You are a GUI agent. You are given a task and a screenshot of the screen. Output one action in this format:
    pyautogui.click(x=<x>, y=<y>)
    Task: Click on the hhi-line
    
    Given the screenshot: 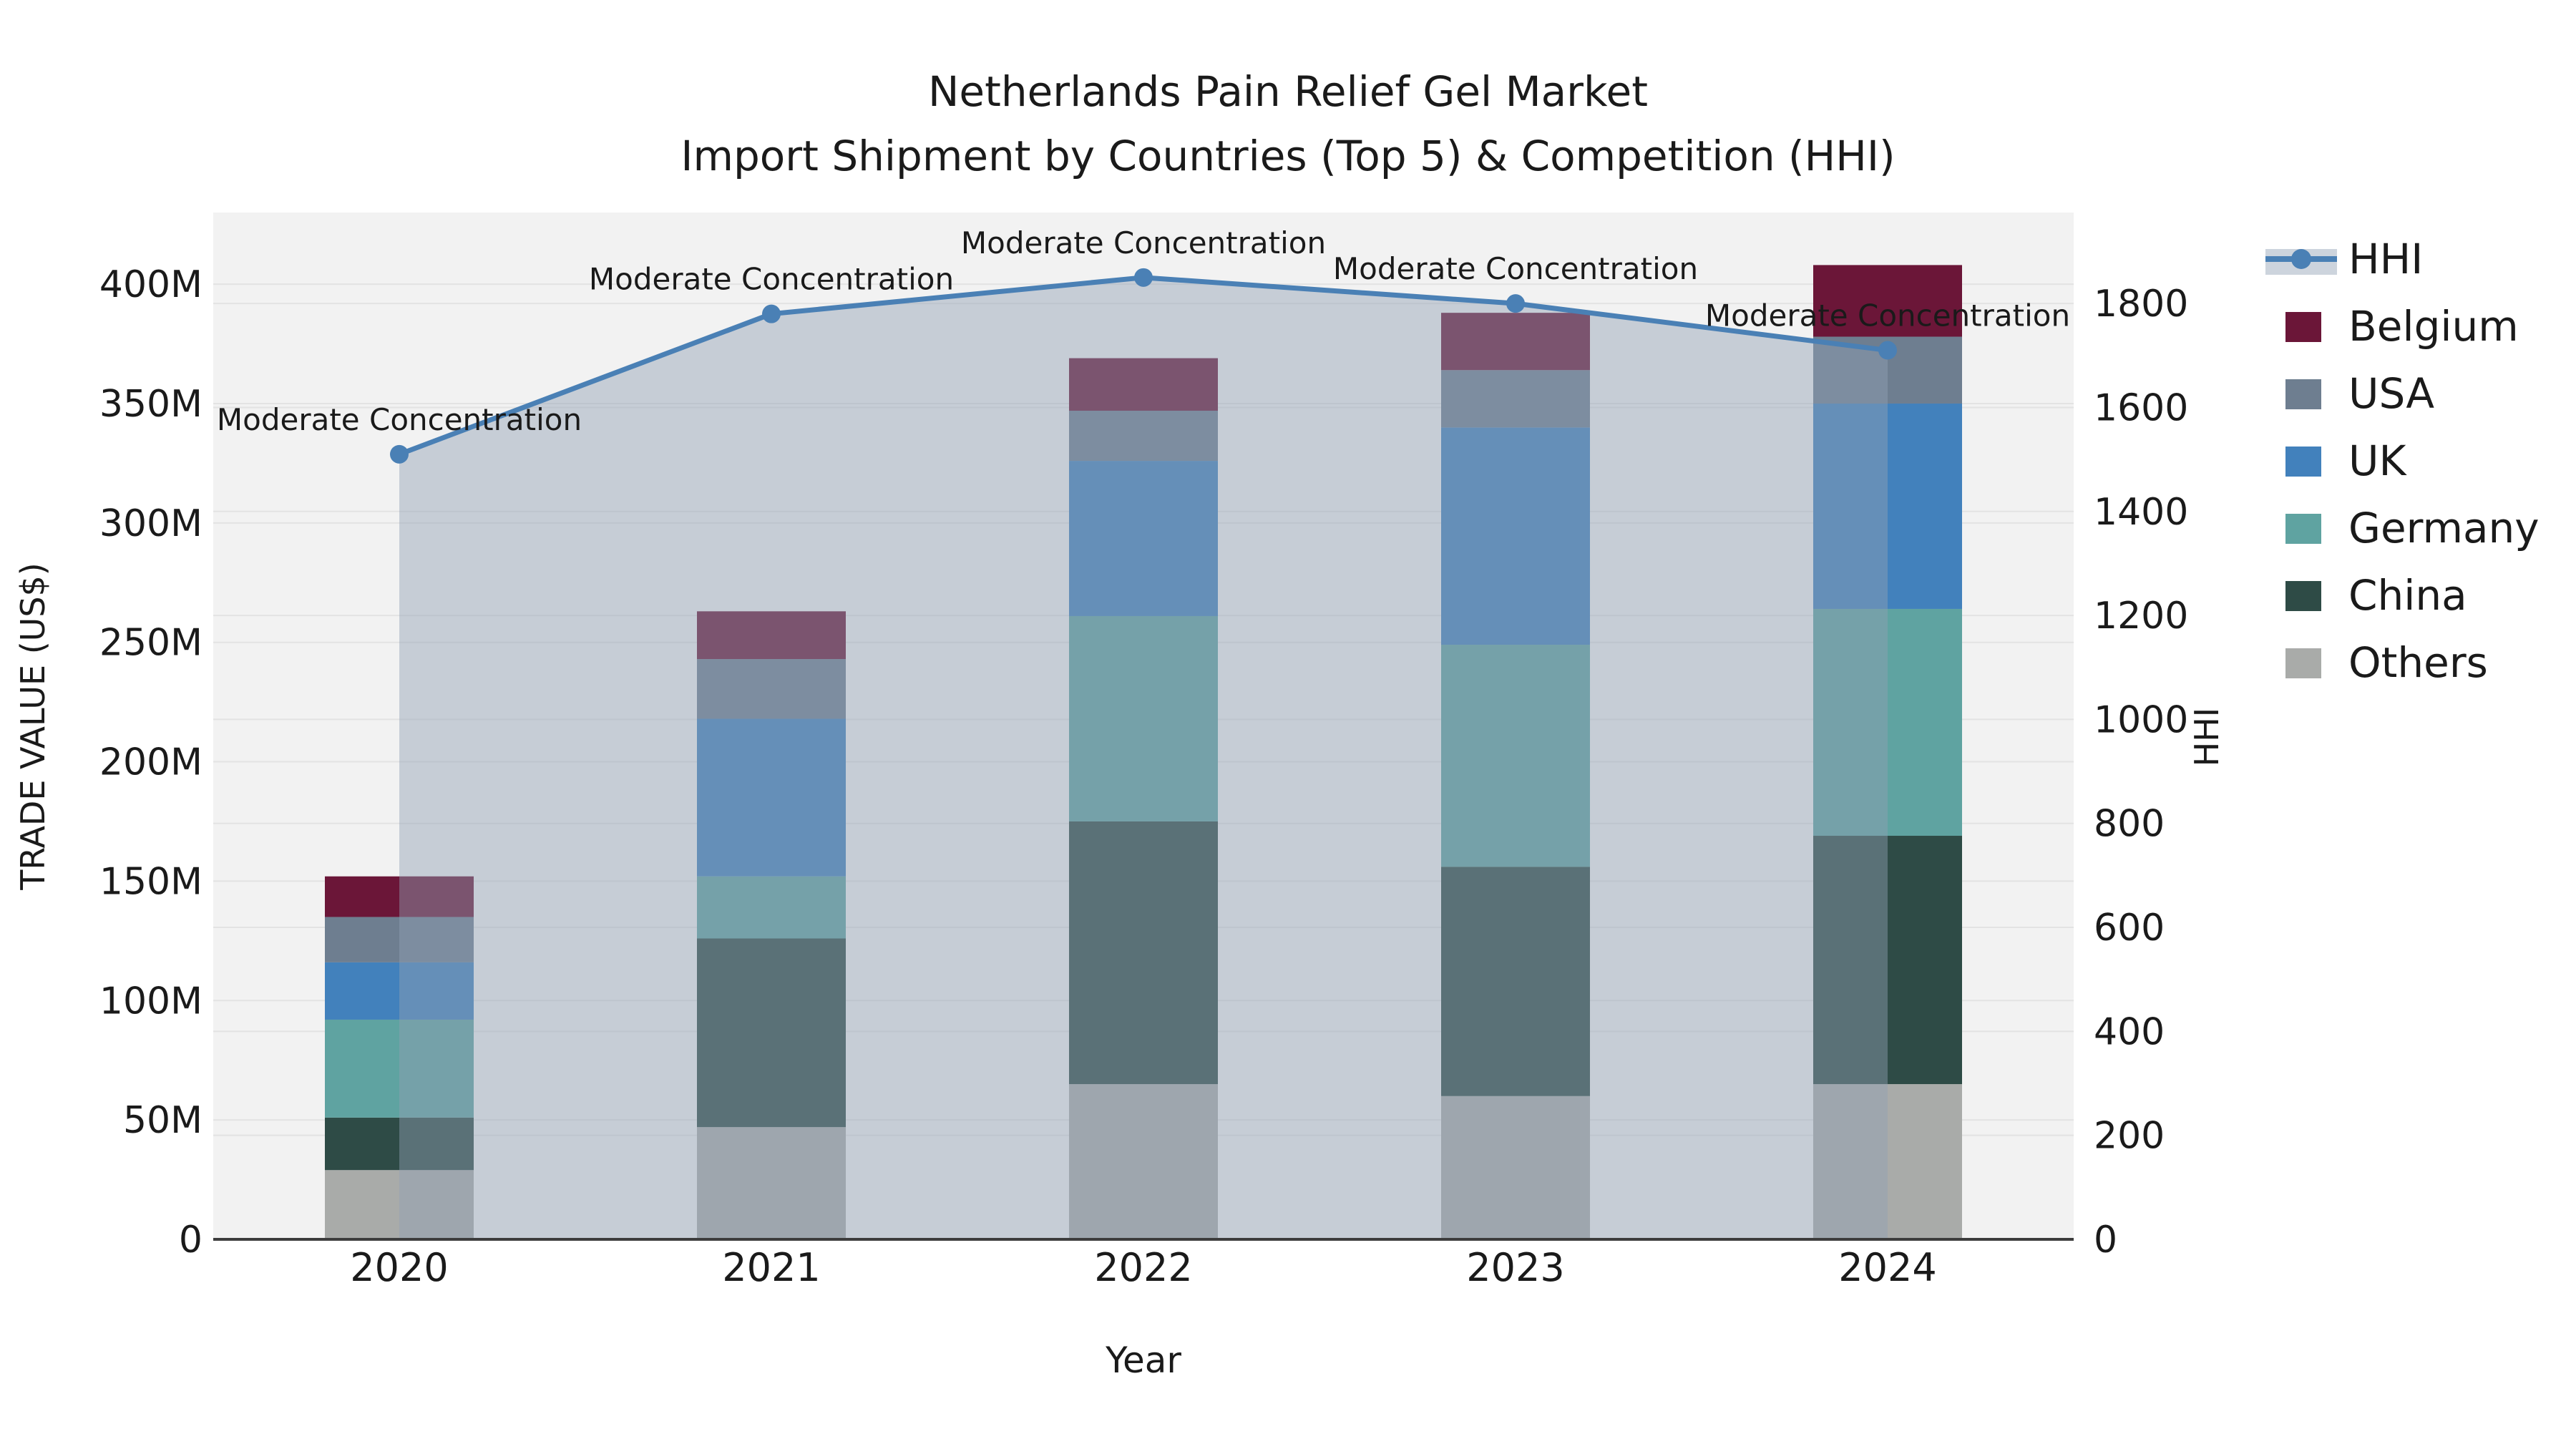 What is the action you would take?
    pyautogui.click(x=1143, y=366)
    